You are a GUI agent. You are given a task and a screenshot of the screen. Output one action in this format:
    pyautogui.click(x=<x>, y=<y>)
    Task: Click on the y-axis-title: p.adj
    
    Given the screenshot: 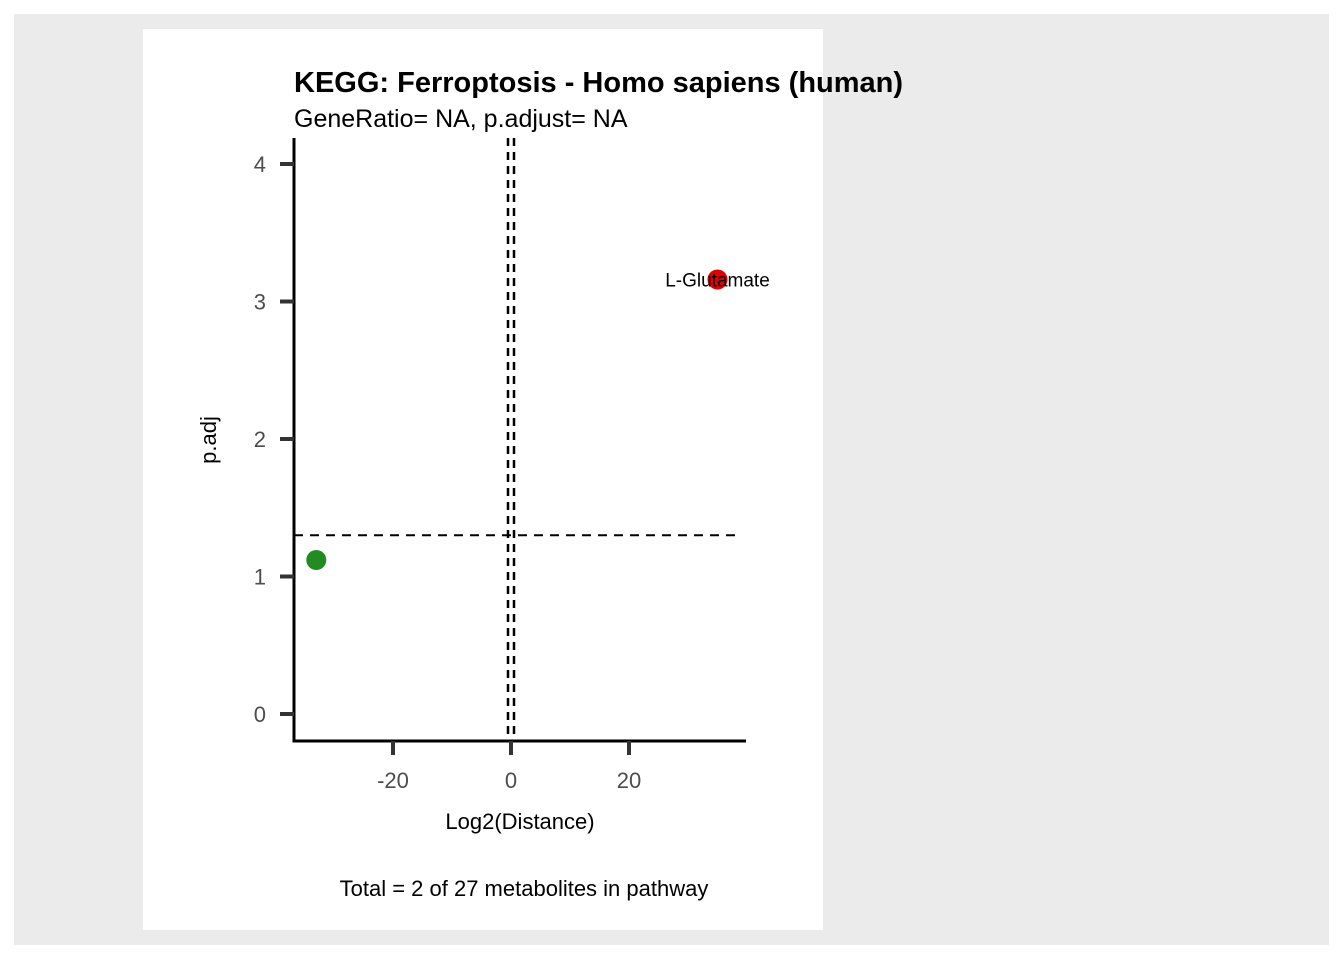 What is the action you would take?
    pyautogui.click(x=208, y=440)
    